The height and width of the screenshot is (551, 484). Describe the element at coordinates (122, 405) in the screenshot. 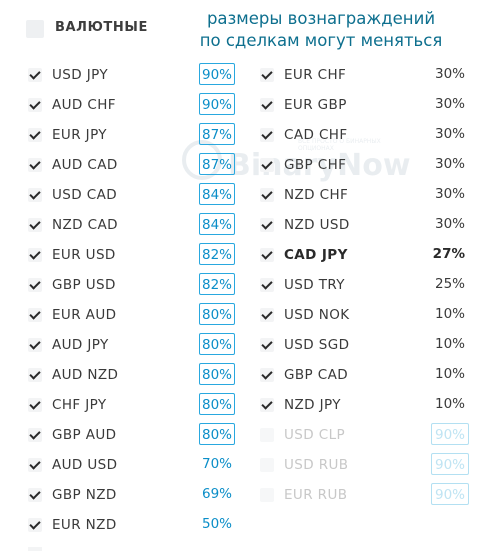

I see `asset-row: CHF JPY 80%` at that location.